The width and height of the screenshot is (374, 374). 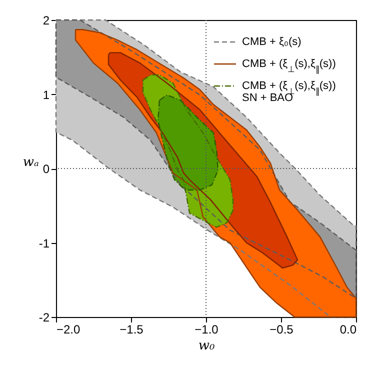 What do you see at coordinates (30, 162) in the screenshot?
I see `y-axis-title: wₐ` at bounding box center [30, 162].